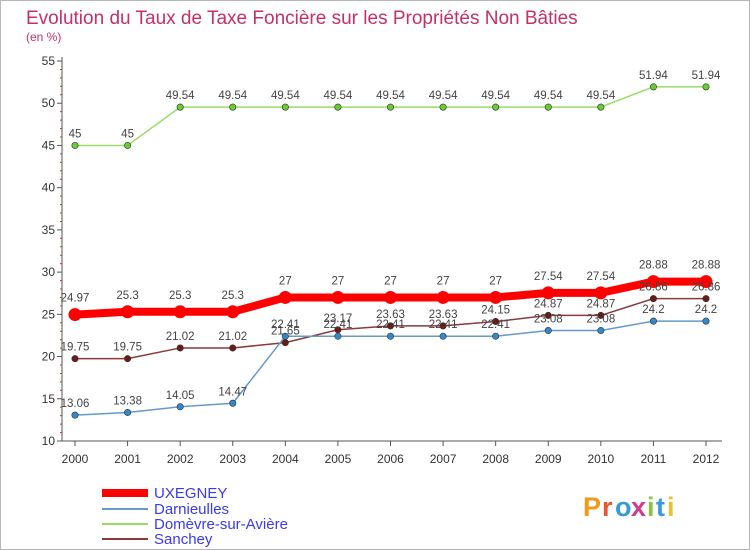 The height and width of the screenshot is (550, 750). What do you see at coordinates (75, 299) in the screenshot?
I see `data-label: 24.97` at bounding box center [75, 299].